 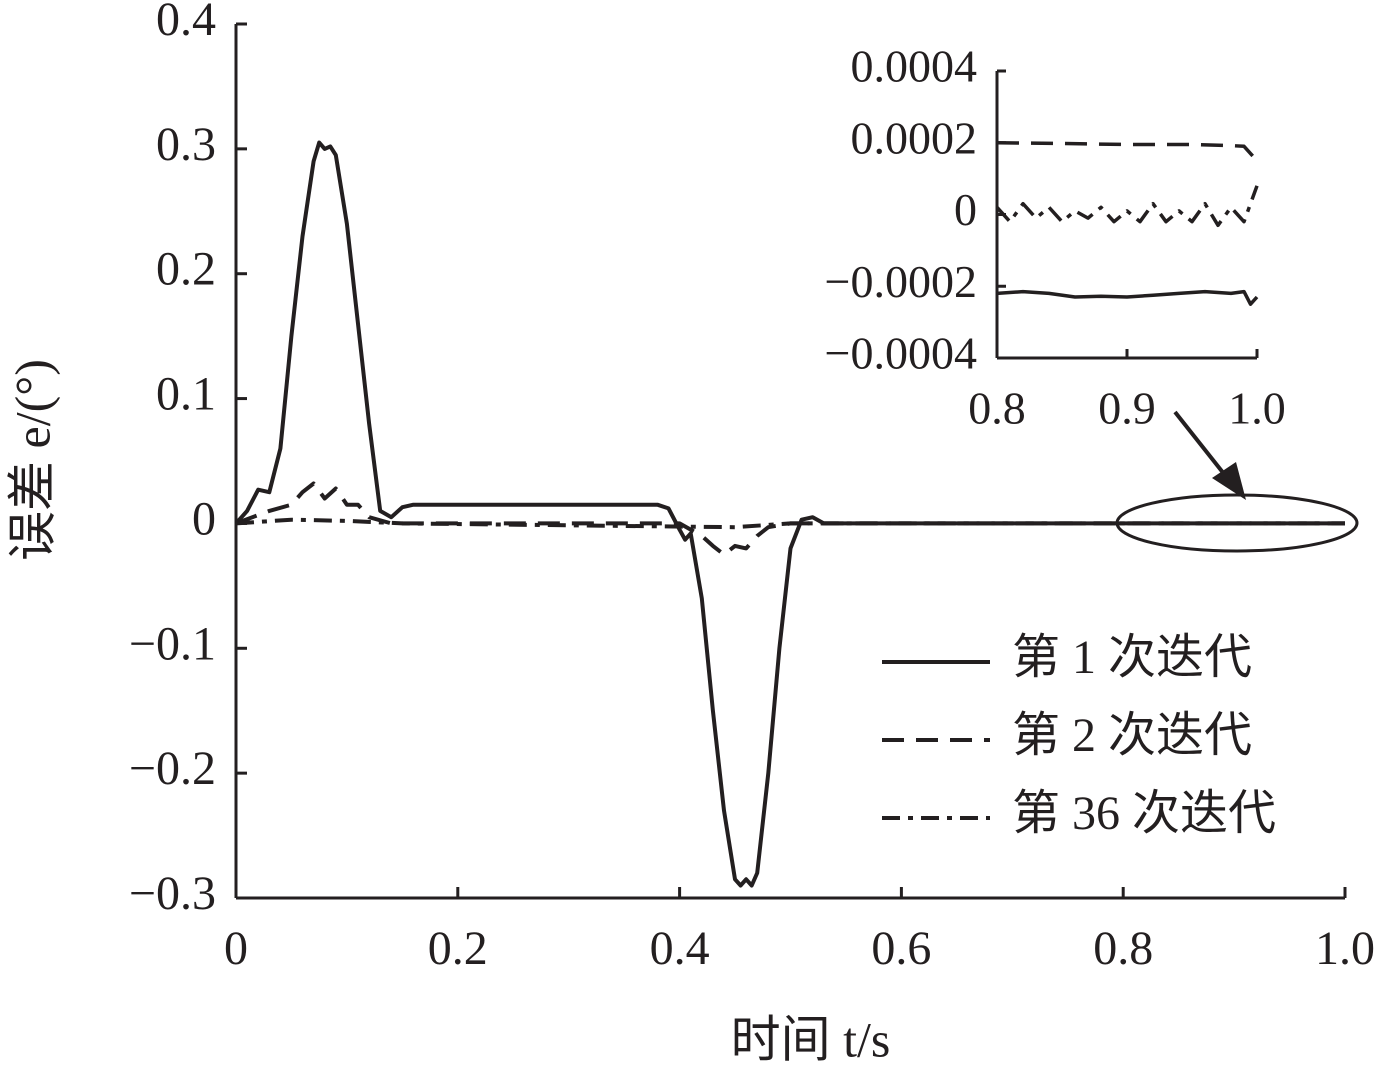 What do you see at coordinates (236, 948) in the screenshot?
I see `x-tick-label: 0` at bounding box center [236, 948].